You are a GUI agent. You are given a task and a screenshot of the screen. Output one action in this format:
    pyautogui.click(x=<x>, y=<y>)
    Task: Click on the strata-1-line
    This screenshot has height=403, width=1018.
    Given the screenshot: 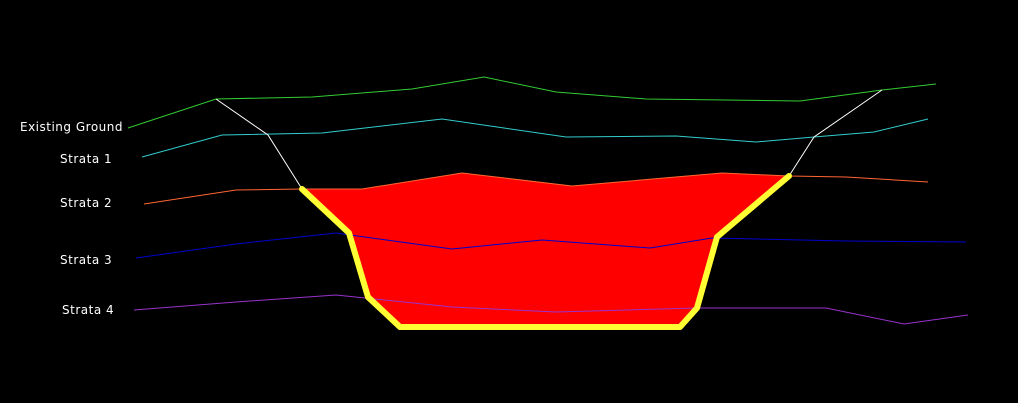 What is the action you would take?
    pyautogui.click(x=535, y=138)
    